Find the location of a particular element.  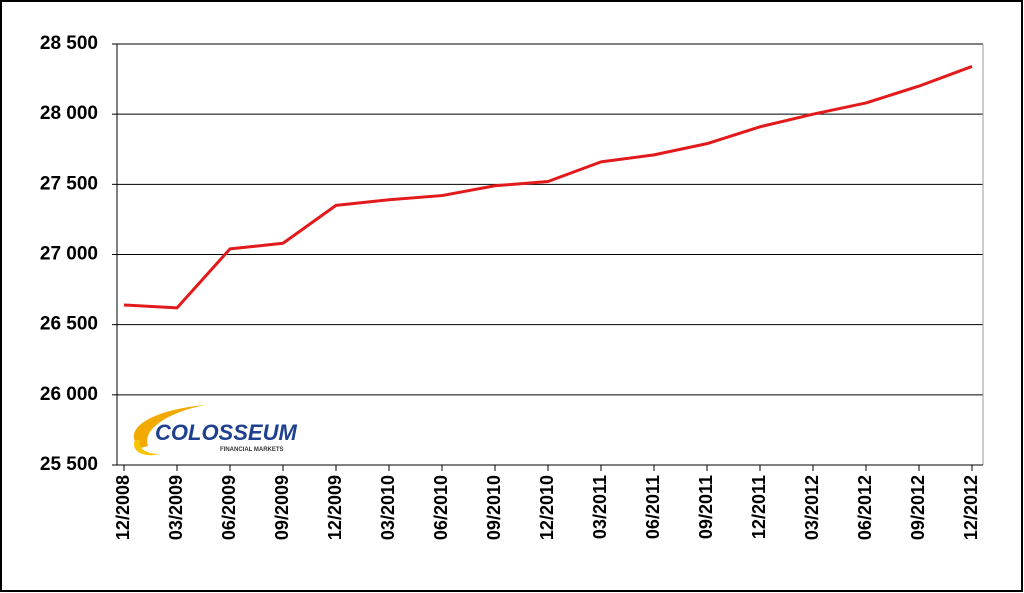

y-tick-label: 28 500 is located at coordinates (69, 43).